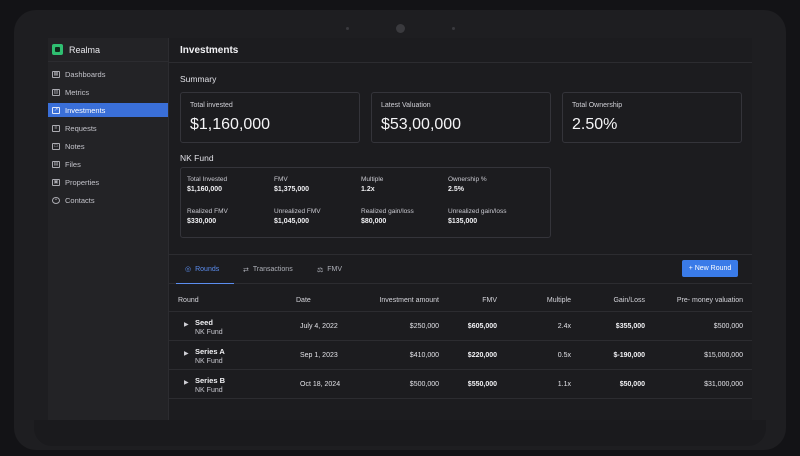 The width and height of the screenshot is (800, 456). Describe the element at coordinates (292, 189) in the screenshot. I see `fund-metric-value: $1,375,000` at that location.